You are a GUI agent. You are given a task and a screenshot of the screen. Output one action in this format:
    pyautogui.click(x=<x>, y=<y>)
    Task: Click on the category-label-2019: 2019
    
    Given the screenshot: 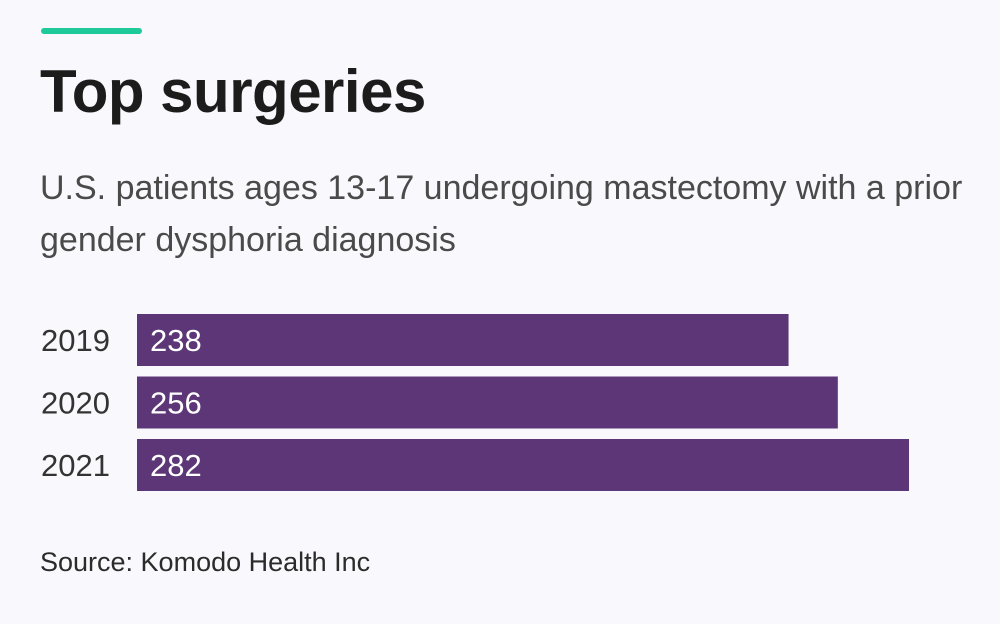 What is the action you would take?
    pyautogui.click(x=75, y=340)
    